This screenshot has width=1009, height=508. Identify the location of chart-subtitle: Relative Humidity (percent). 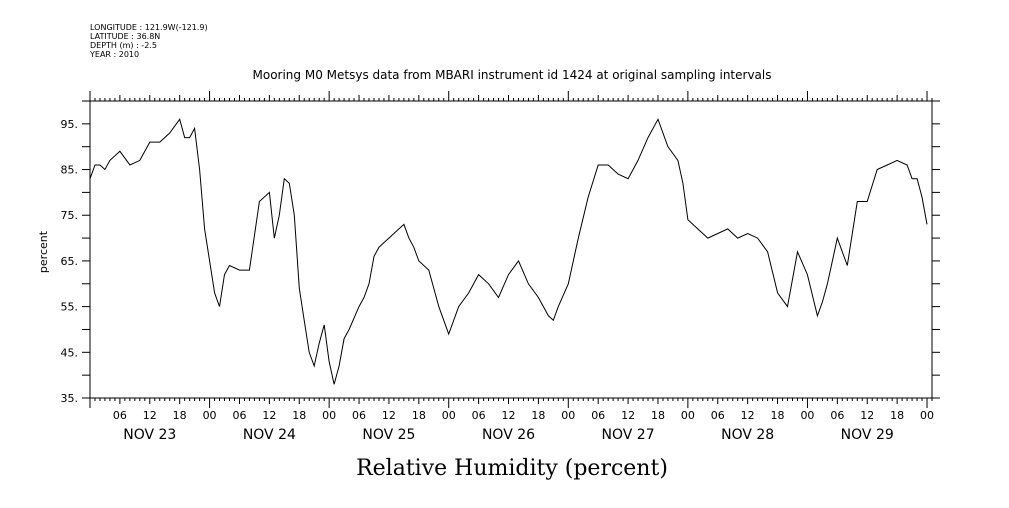
(512, 468).